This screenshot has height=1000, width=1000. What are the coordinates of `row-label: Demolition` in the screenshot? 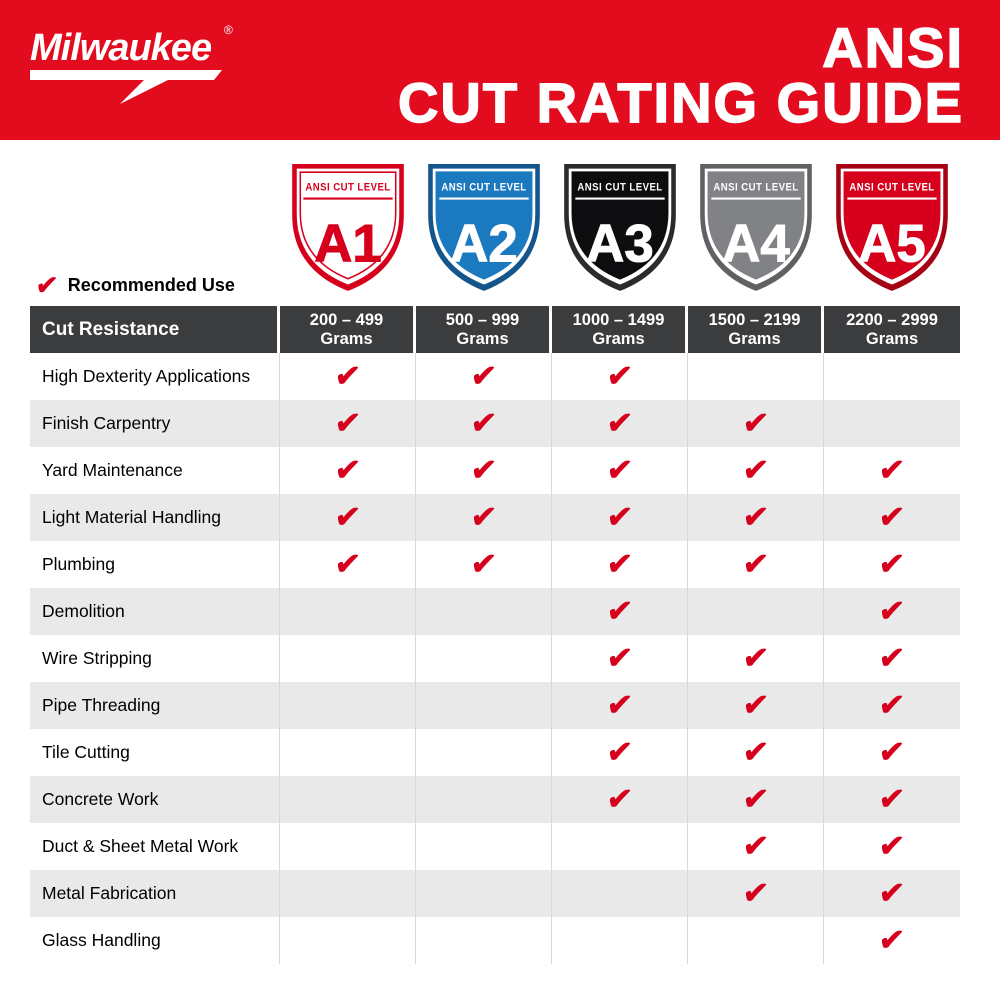 It's located at (155, 611).